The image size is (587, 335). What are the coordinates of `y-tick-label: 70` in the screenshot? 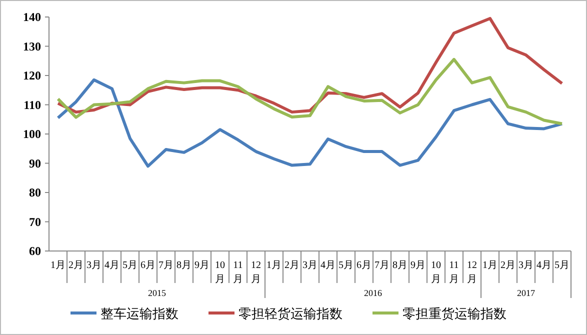 It's located at (35, 221).